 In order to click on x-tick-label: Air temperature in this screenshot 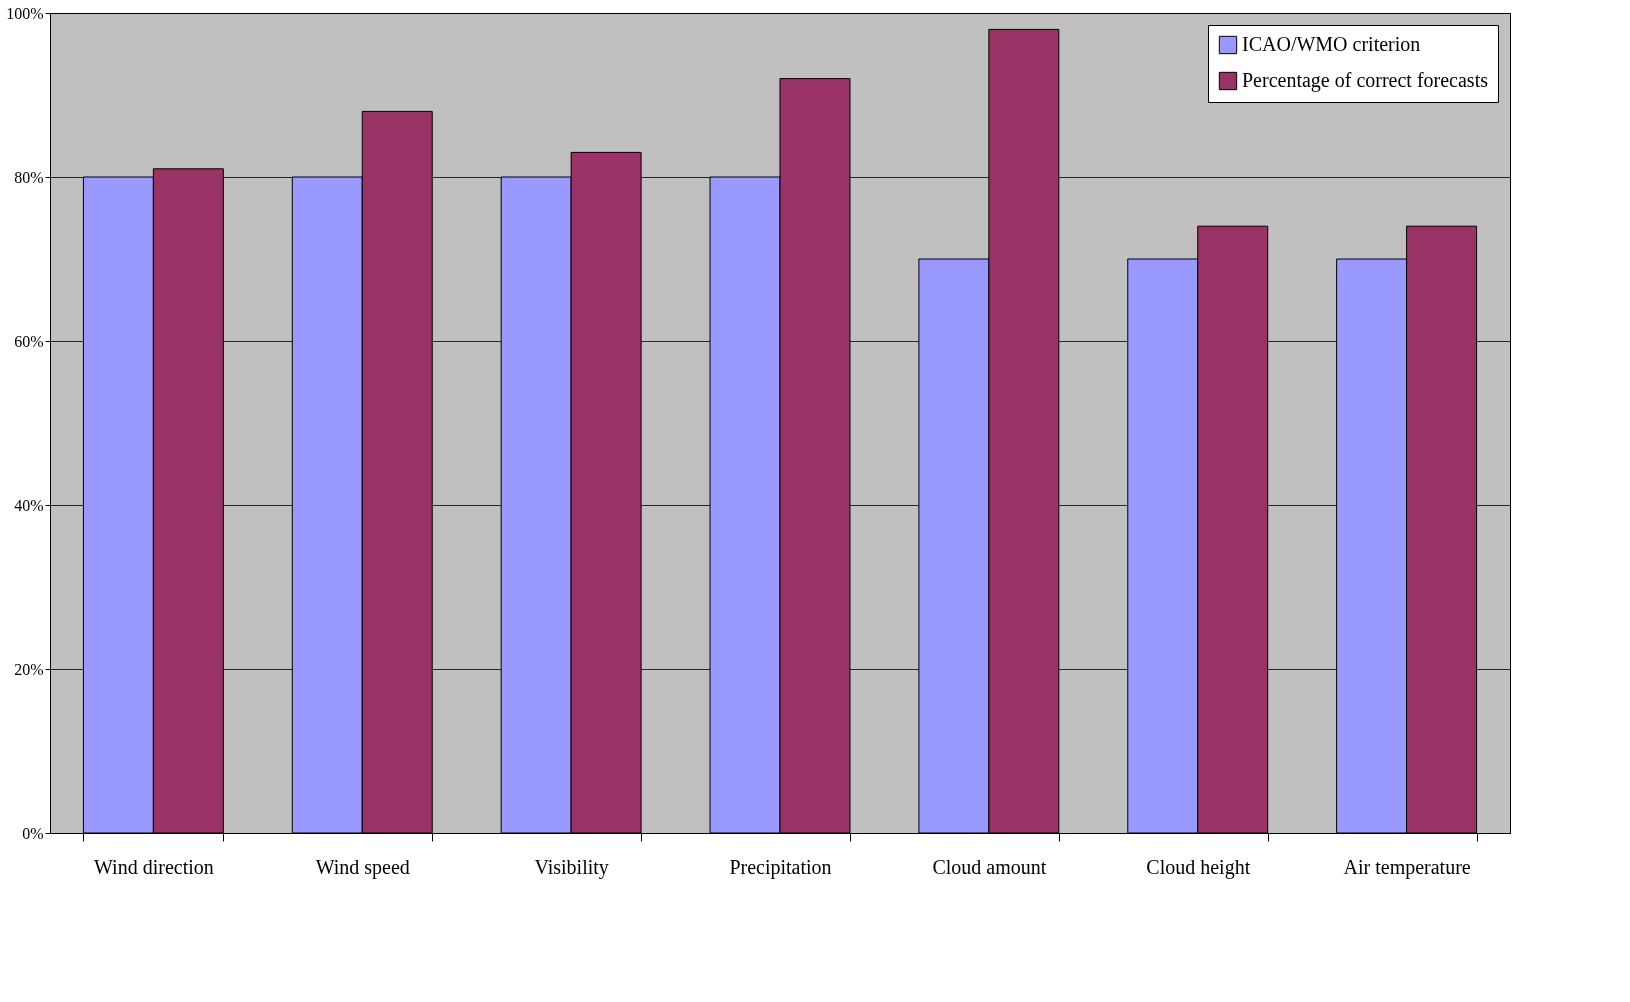, I will do `click(1407, 867)`.